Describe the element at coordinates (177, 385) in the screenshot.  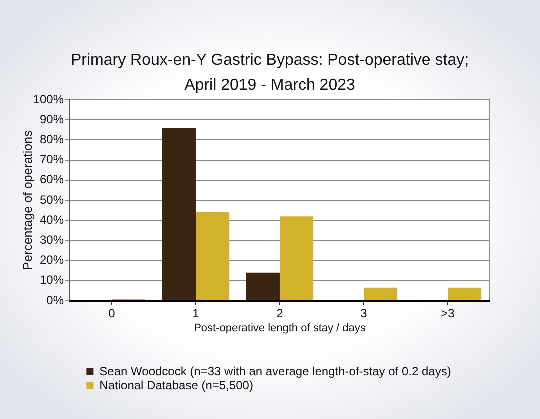
I see `legend-label: National Database (n=5,500)` at that location.